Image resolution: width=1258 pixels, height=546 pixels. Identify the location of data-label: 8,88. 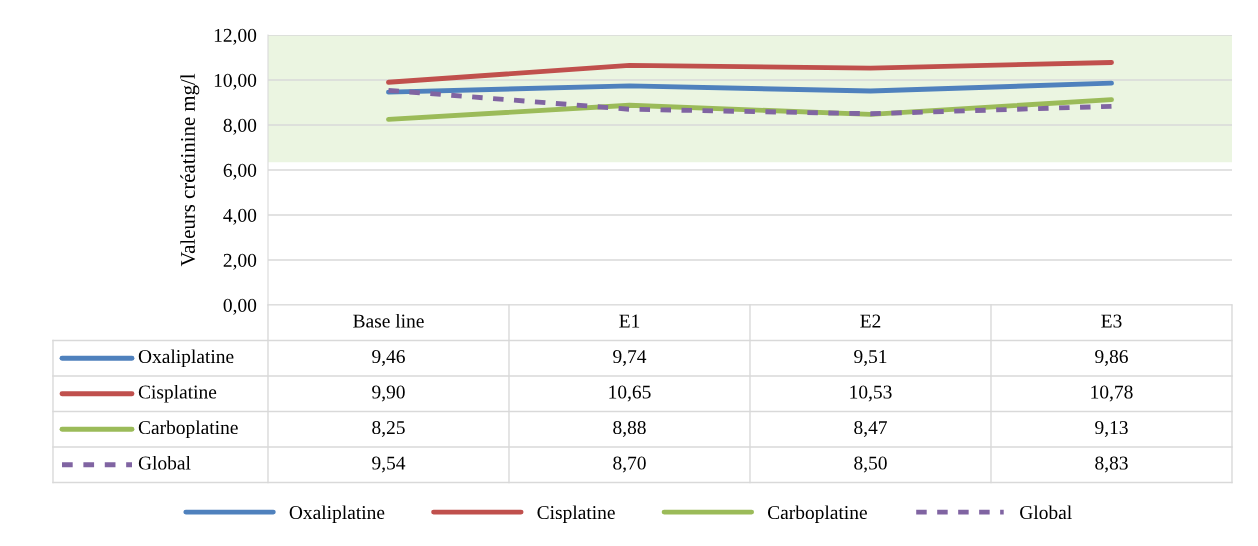
(629, 429).